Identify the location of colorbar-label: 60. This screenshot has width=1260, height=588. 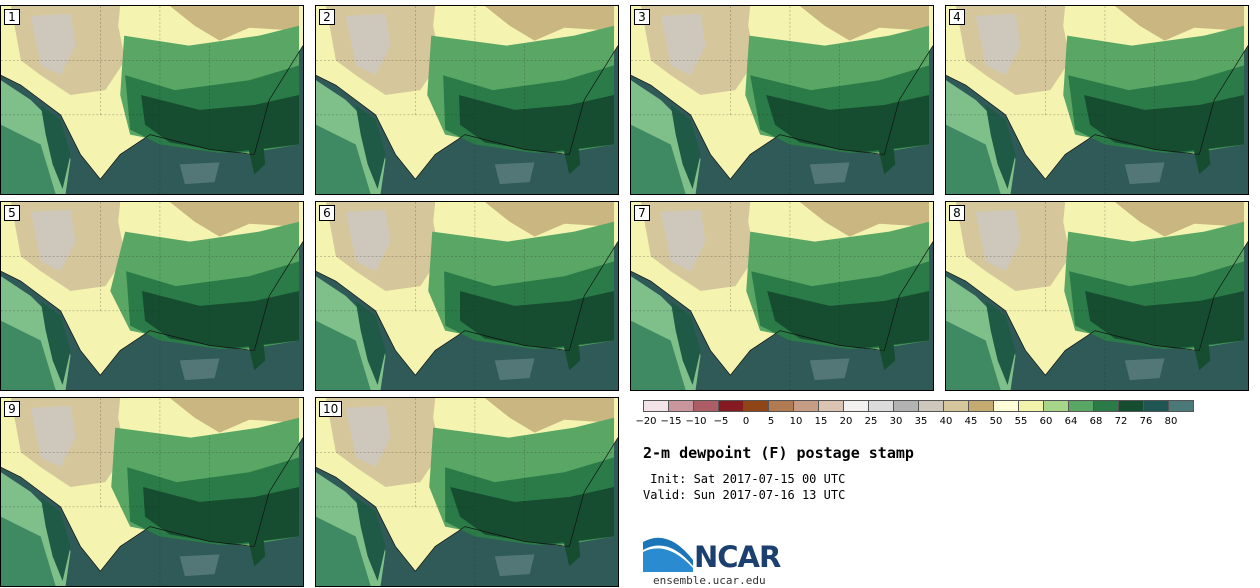
(1046, 421).